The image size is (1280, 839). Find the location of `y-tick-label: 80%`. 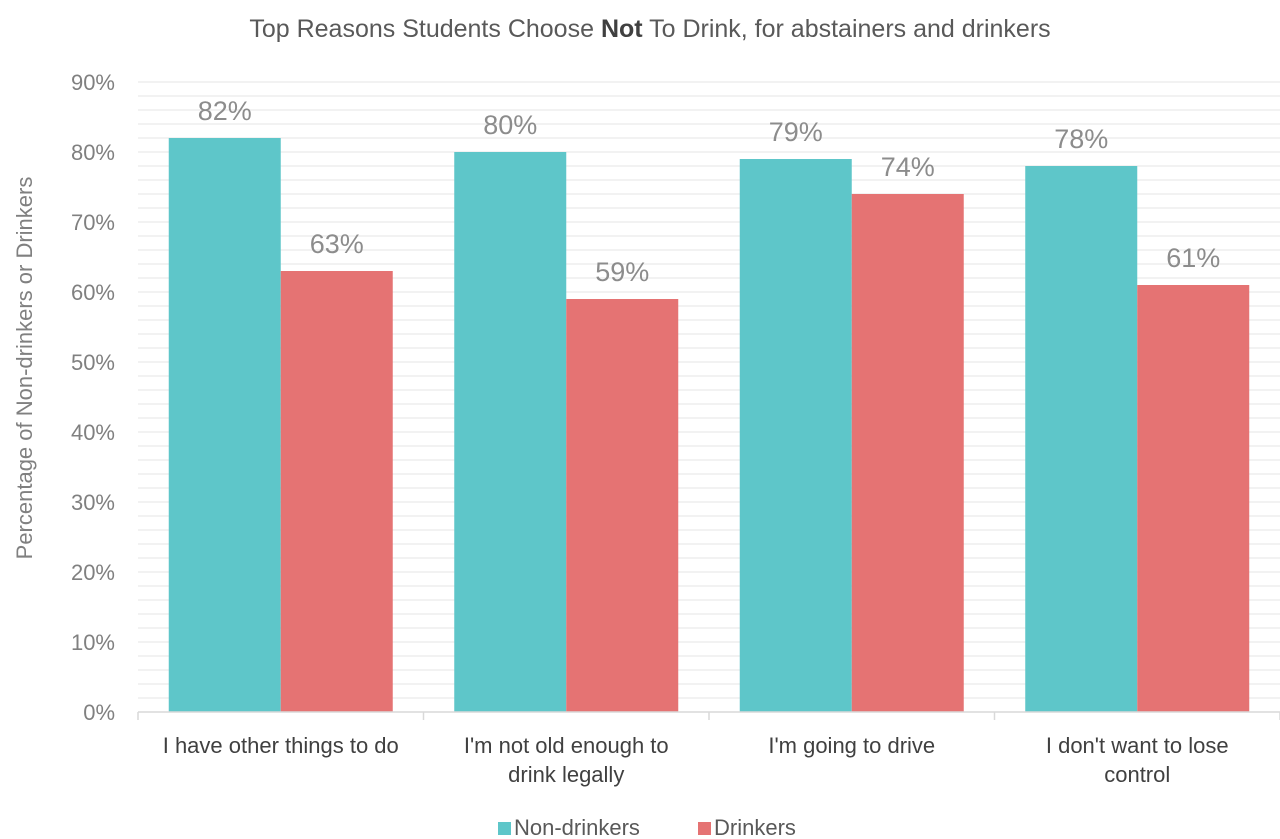

y-tick-label: 80% is located at coordinates (93, 152).